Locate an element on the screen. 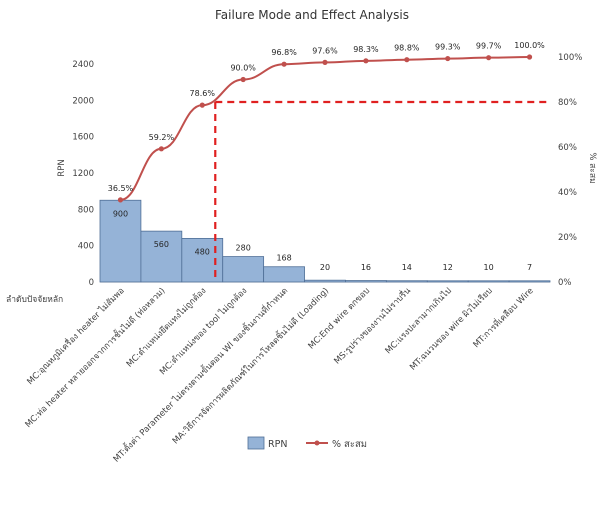  chart-title: Failure Mode and Effect Analysis is located at coordinates (312, 15).